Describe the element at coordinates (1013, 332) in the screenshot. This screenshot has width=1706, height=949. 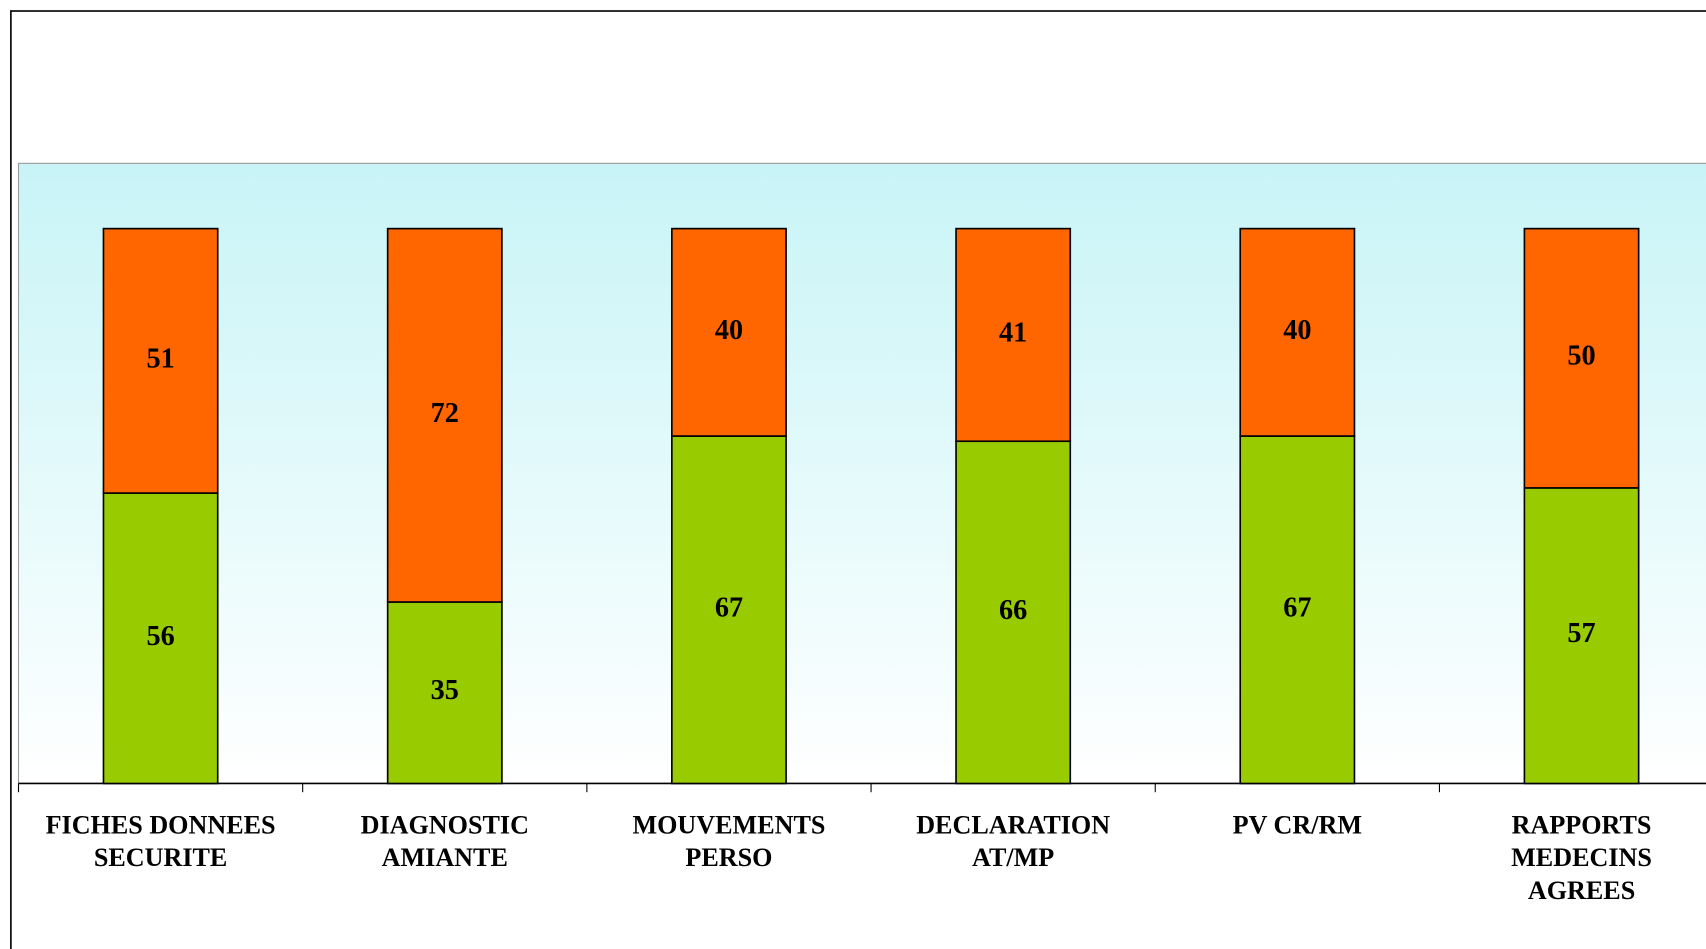
I see `data-label: 41` at that location.